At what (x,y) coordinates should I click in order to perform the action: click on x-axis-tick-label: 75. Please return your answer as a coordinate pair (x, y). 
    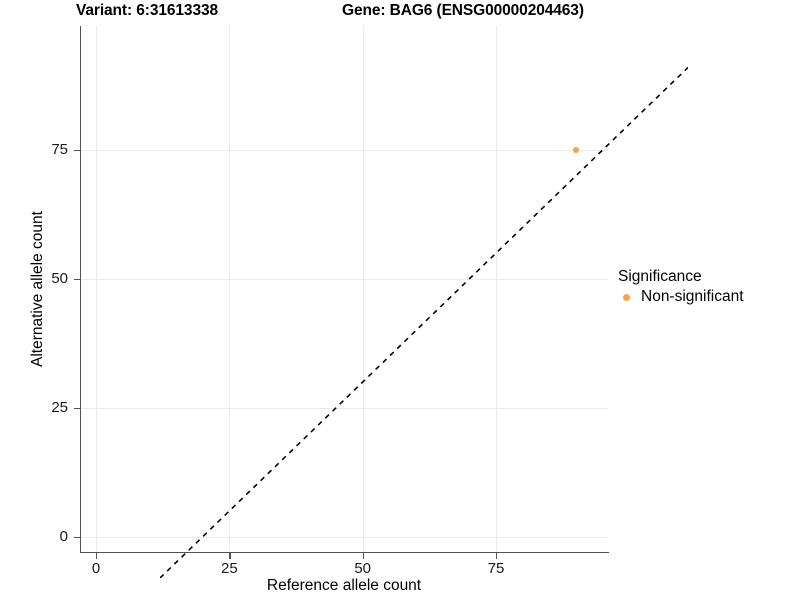
    Looking at the image, I should click on (496, 568).